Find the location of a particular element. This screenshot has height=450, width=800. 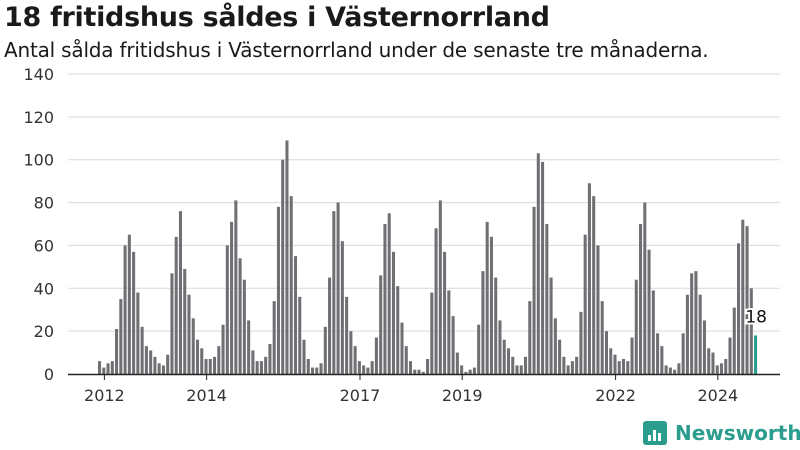

y-tick-label: 100 is located at coordinates (38, 160).